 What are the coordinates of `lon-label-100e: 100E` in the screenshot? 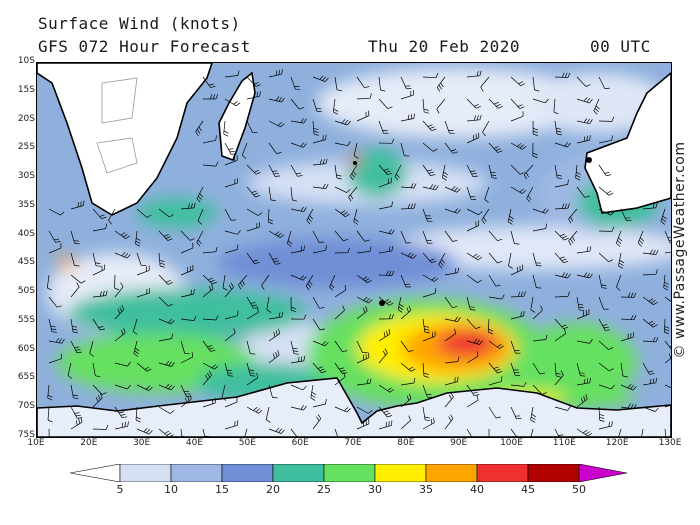 It's located at (511, 443).